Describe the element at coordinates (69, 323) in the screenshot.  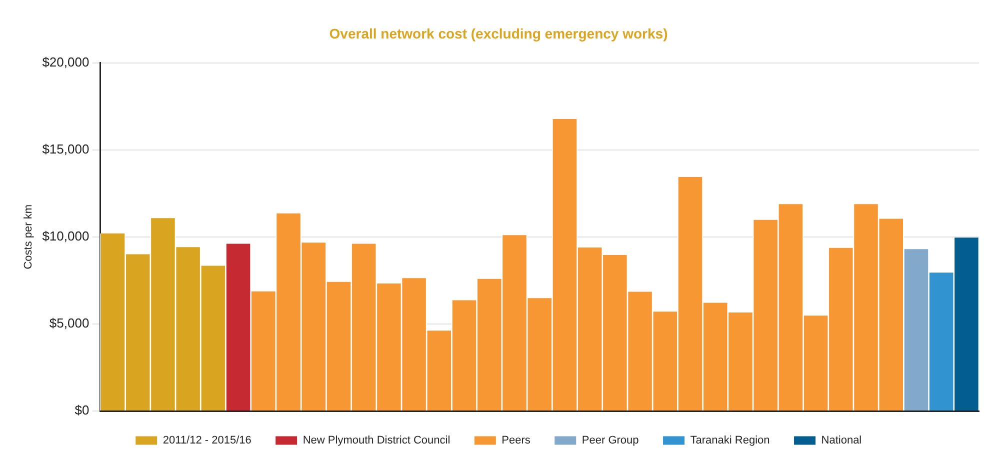
I see `y-tick-label: $5,000` at that location.